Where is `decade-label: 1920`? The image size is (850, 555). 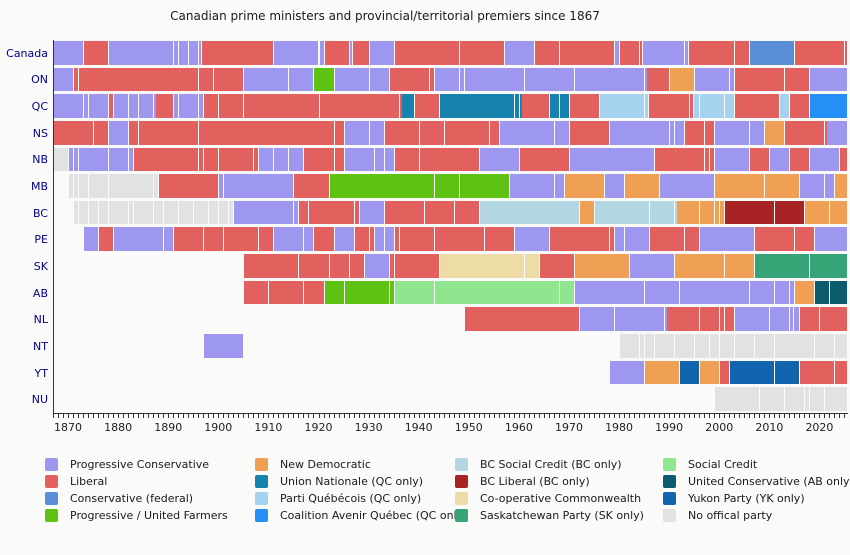 decade-label: 1920 is located at coordinates (318, 427).